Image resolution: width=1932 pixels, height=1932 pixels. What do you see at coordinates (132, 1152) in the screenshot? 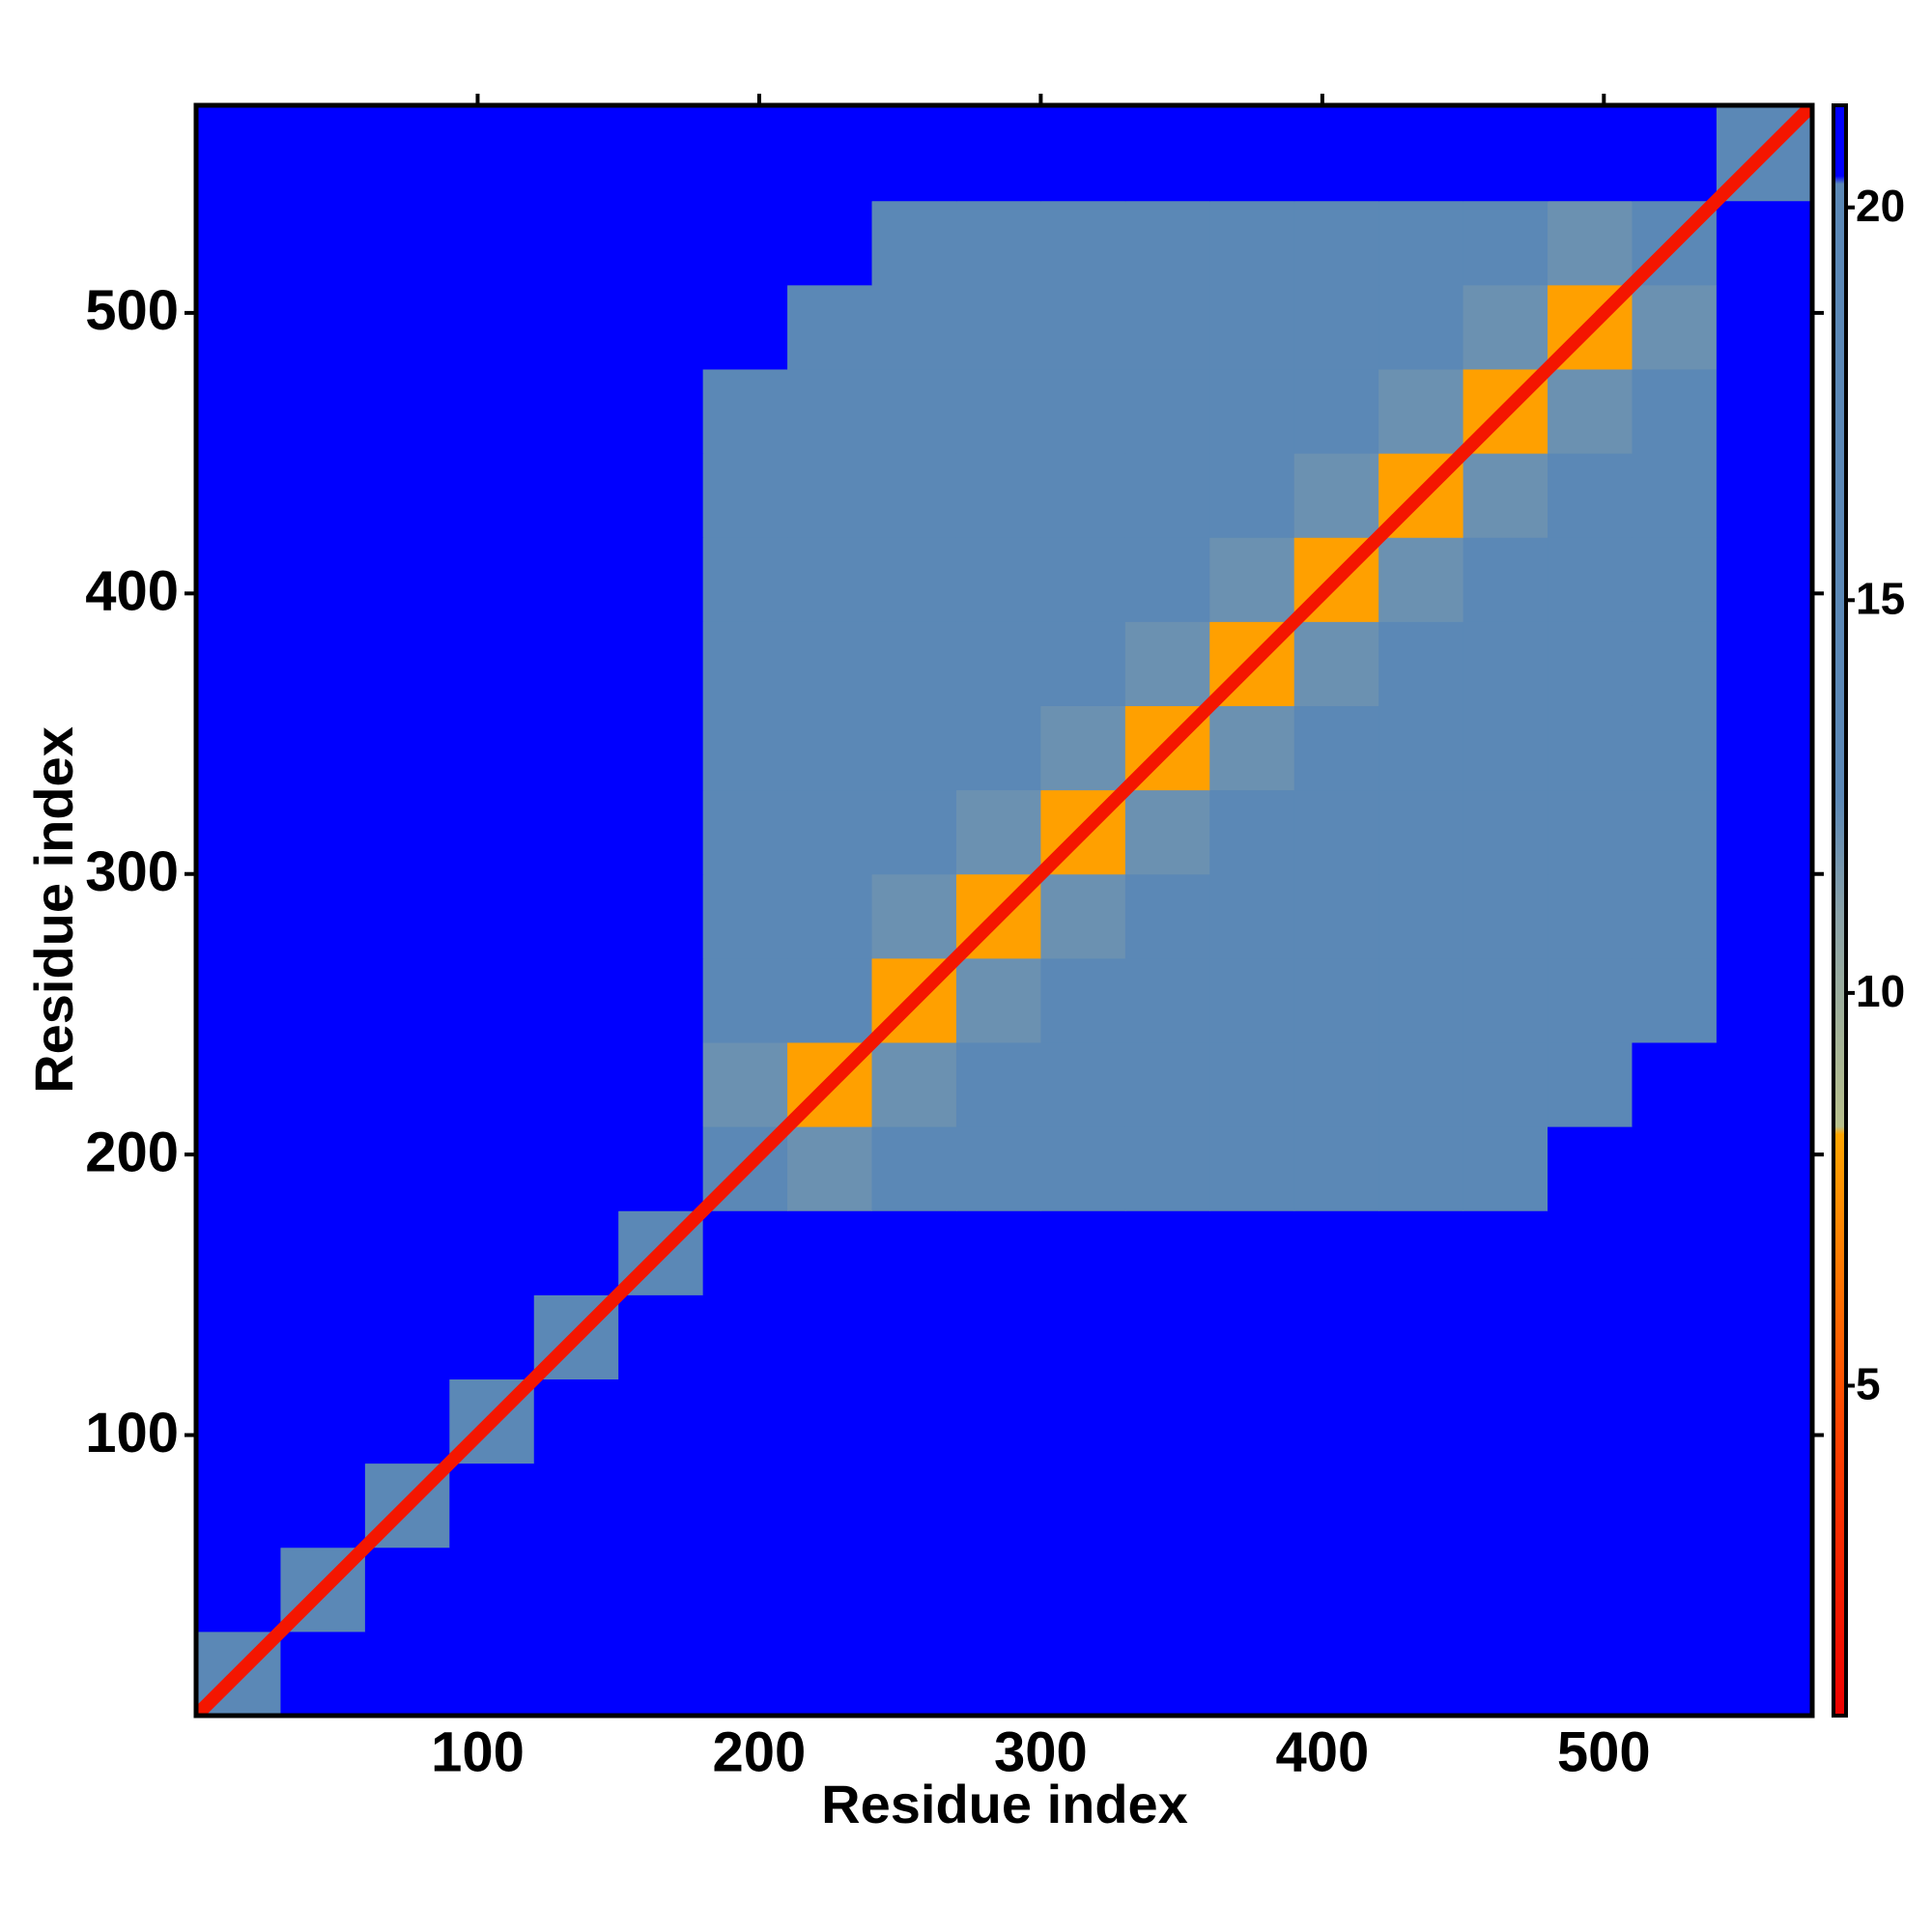
I see `y-tick-label: 200` at bounding box center [132, 1152].